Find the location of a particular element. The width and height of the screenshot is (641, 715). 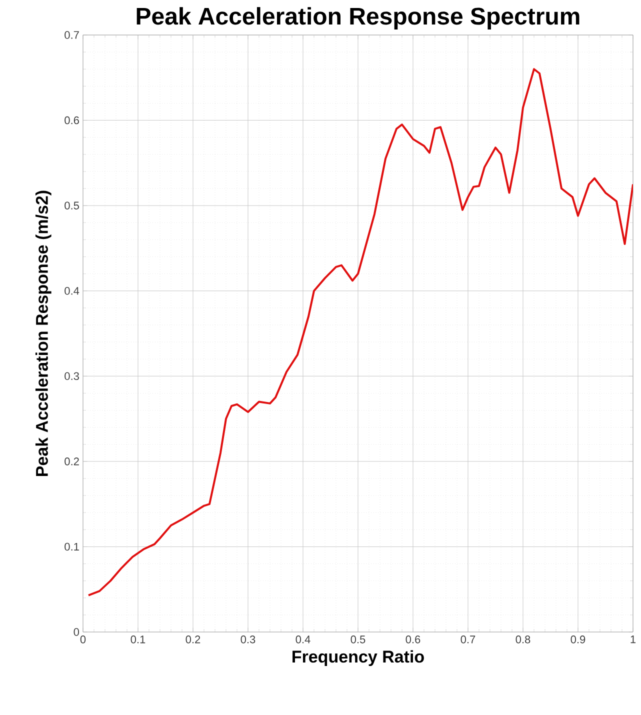

x-tick-label: 0 is located at coordinates (83, 640).